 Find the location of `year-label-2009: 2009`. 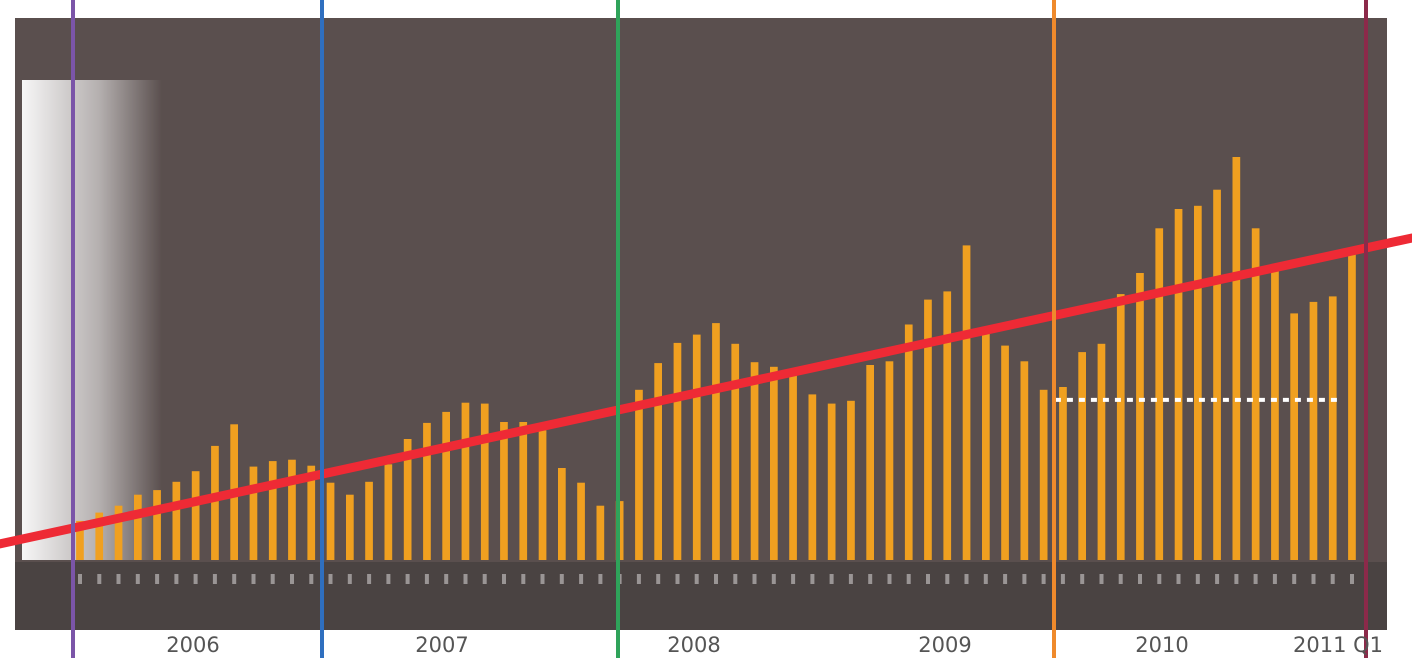

year-label-2009: 2009 is located at coordinates (944, 645).